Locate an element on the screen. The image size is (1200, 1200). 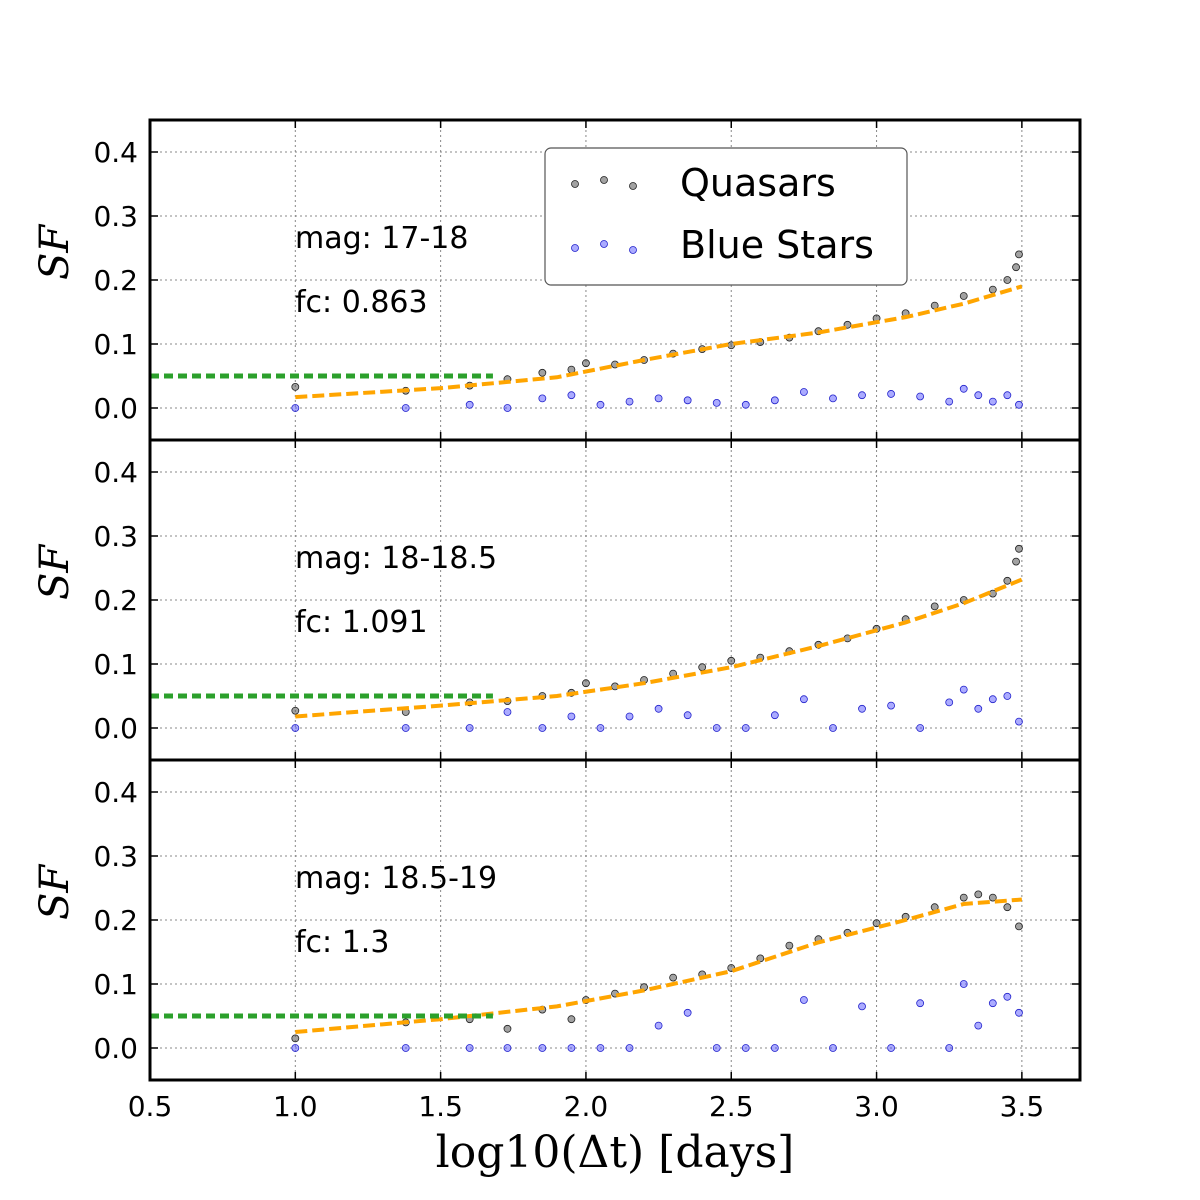
y-axis-label-panel-3: SF is located at coordinates (55, 892).